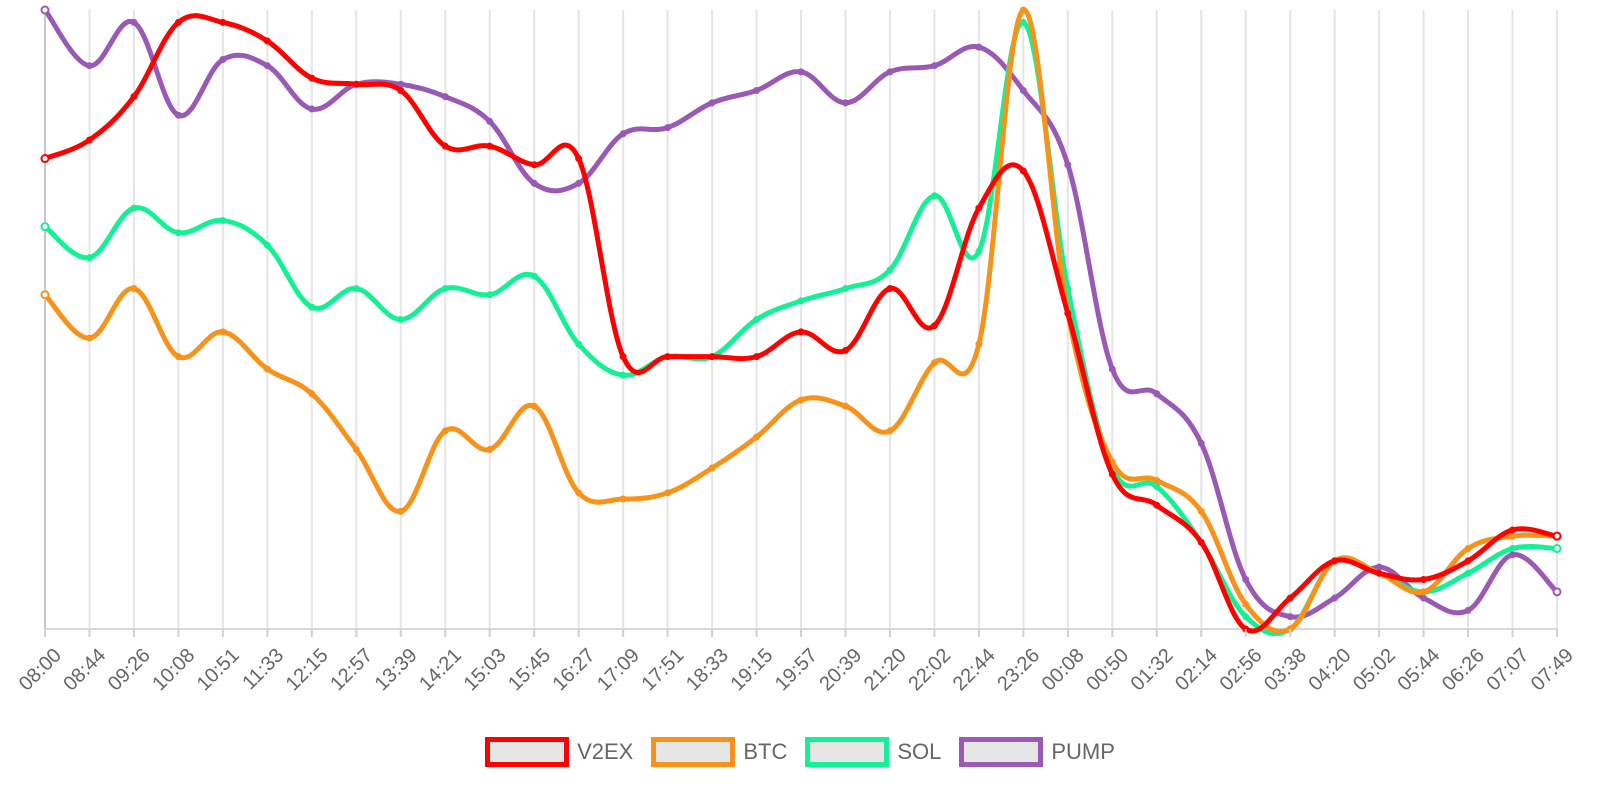 The width and height of the screenshot is (1600, 800). Describe the element at coordinates (719, 752) in the screenshot. I see `legend-item-btc: BTC` at that location.